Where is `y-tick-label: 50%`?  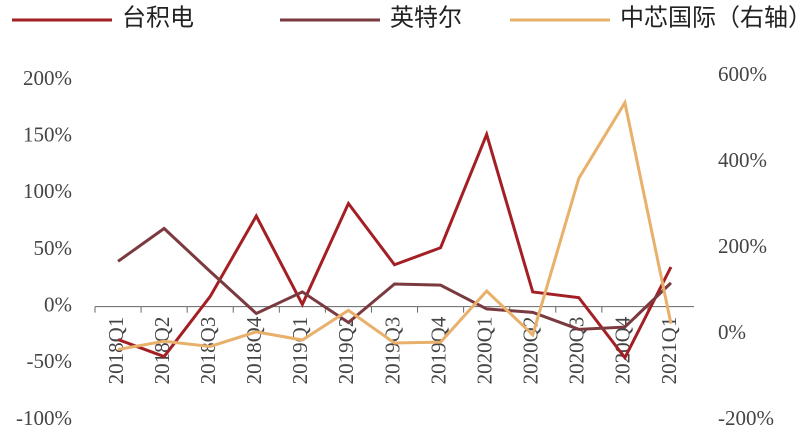 y-tick-label: 50% is located at coordinates (53, 248).